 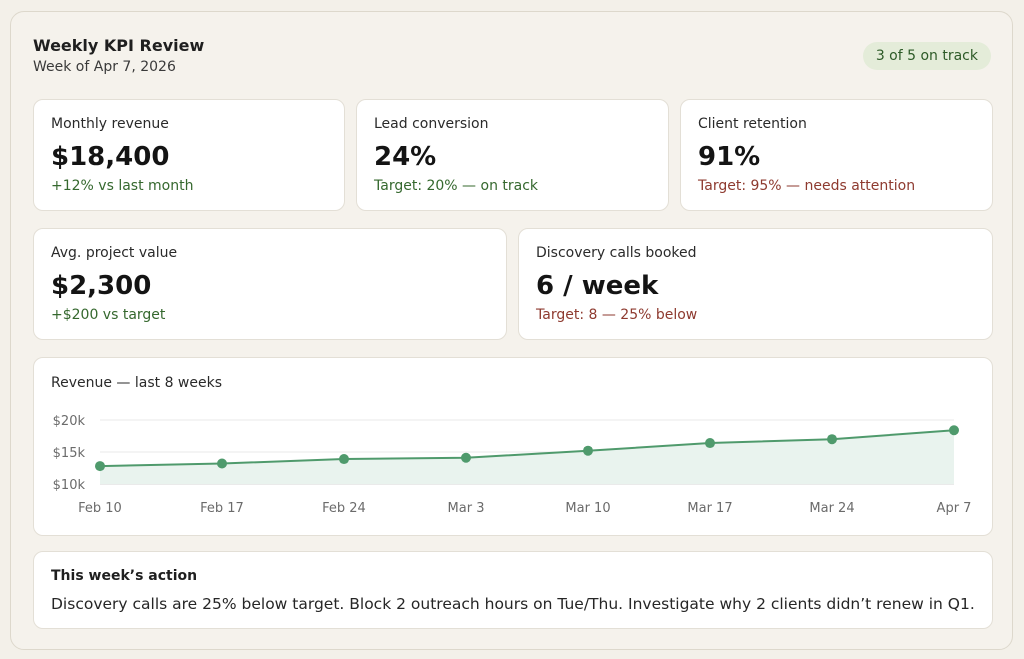 What do you see at coordinates (431, 124) in the screenshot?
I see `kpi-label: Lead conversion` at bounding box center [431, 124].